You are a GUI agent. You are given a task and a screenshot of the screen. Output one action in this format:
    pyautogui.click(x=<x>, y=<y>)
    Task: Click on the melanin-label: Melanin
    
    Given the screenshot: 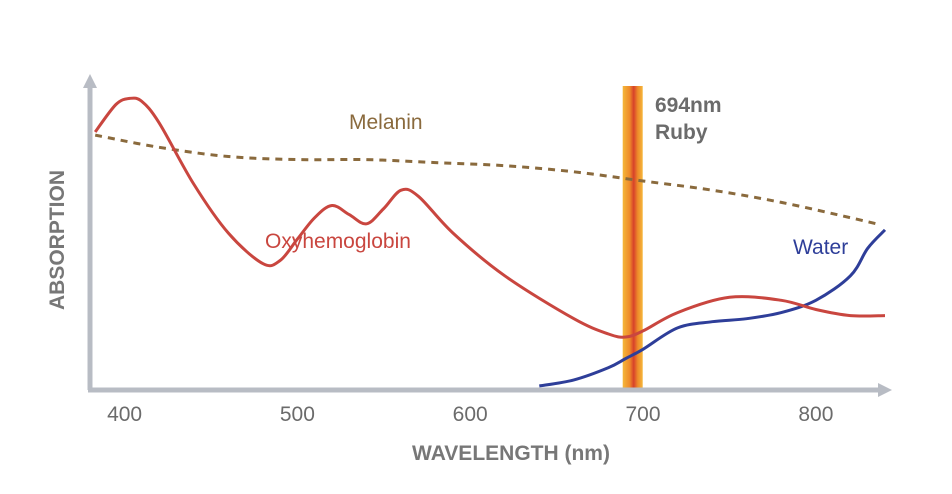 What is the action you would take?
    pyautogui.click(x=386, y=122)
    